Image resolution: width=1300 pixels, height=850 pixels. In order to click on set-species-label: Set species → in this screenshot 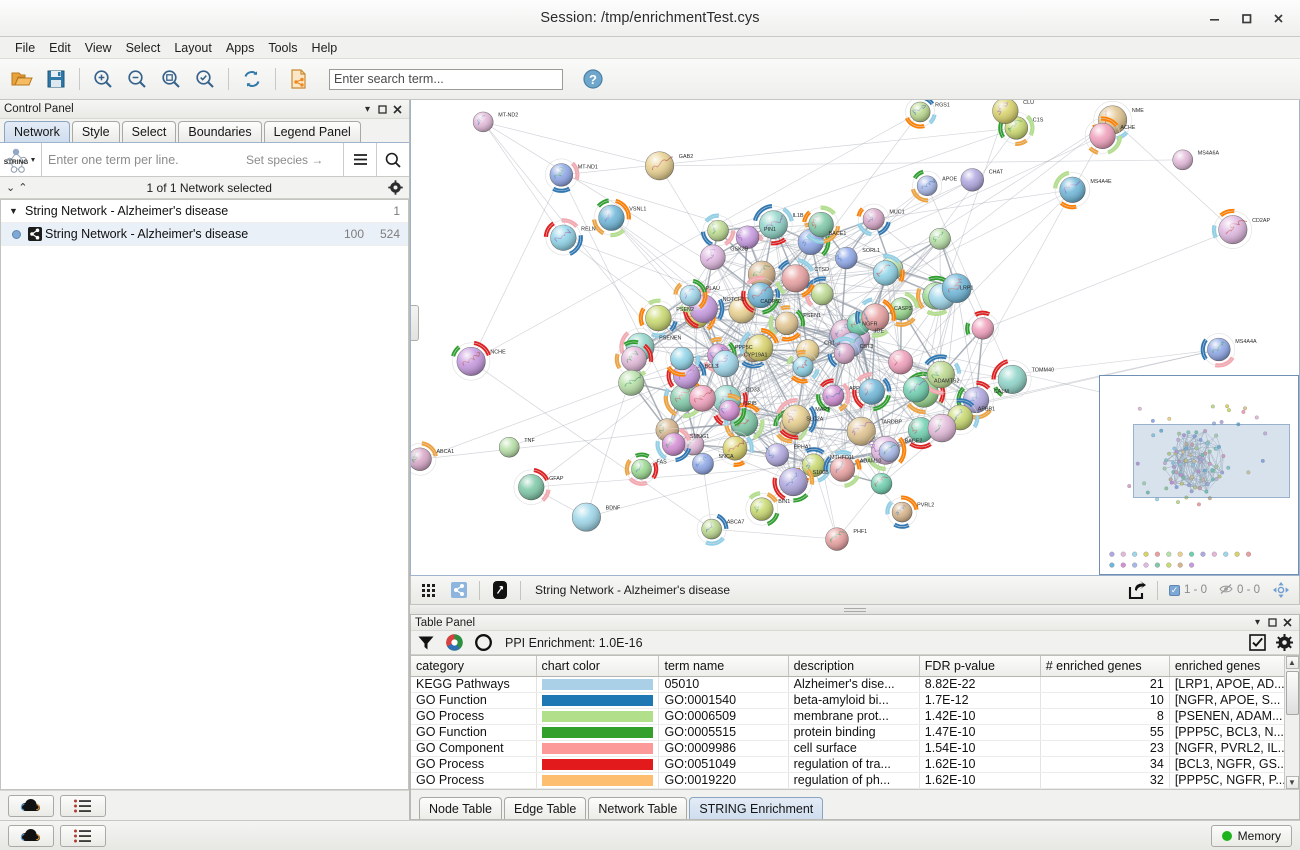, I will do `click(285, 159)`.